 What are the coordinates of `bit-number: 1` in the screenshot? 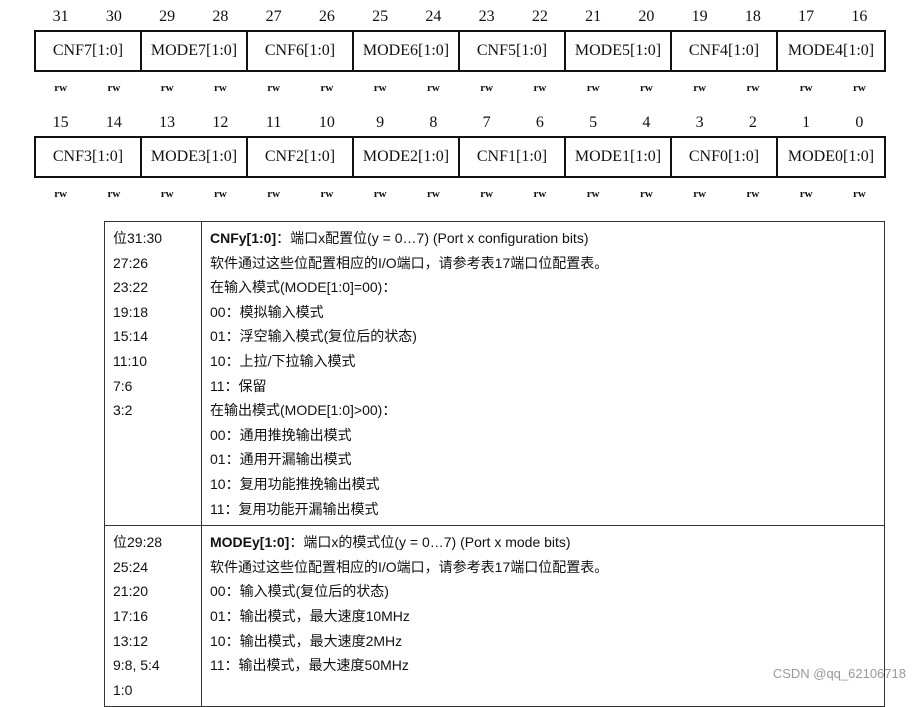 It's located at (806, 122).